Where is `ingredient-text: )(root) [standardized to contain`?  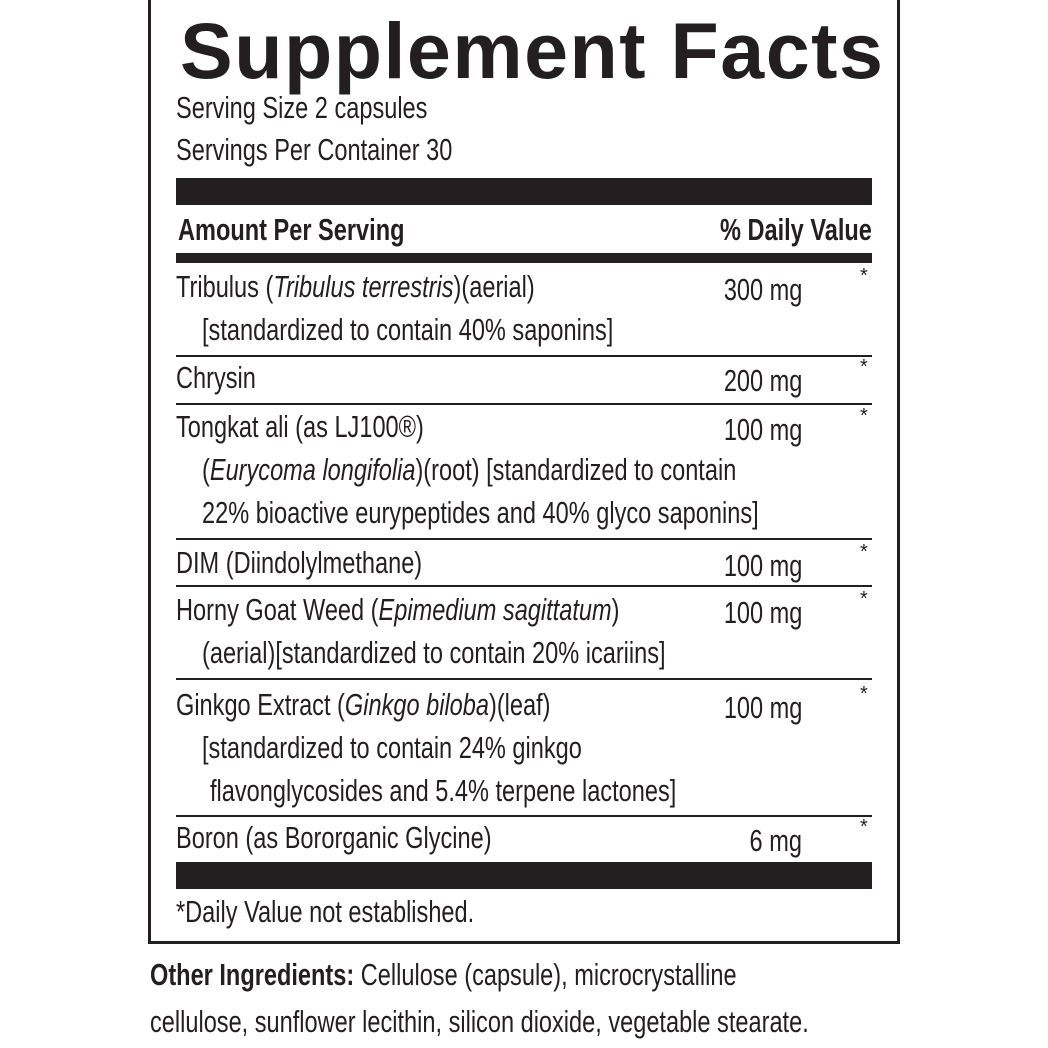
ingredient-text: )(root) [standardized to contain is located at coordinates (576, 469).